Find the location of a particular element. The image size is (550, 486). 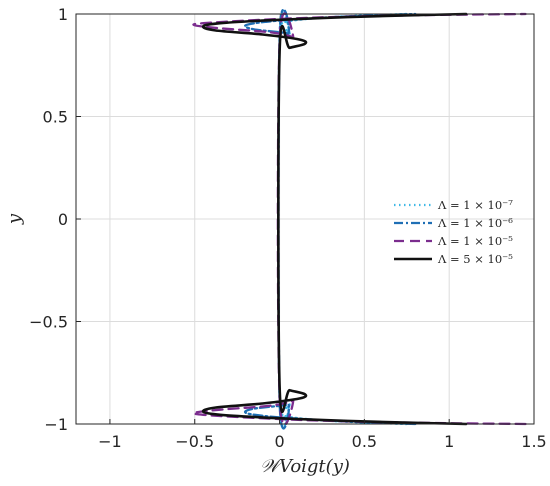

y-tick-label: 0 is located at coordinates (63, 219).